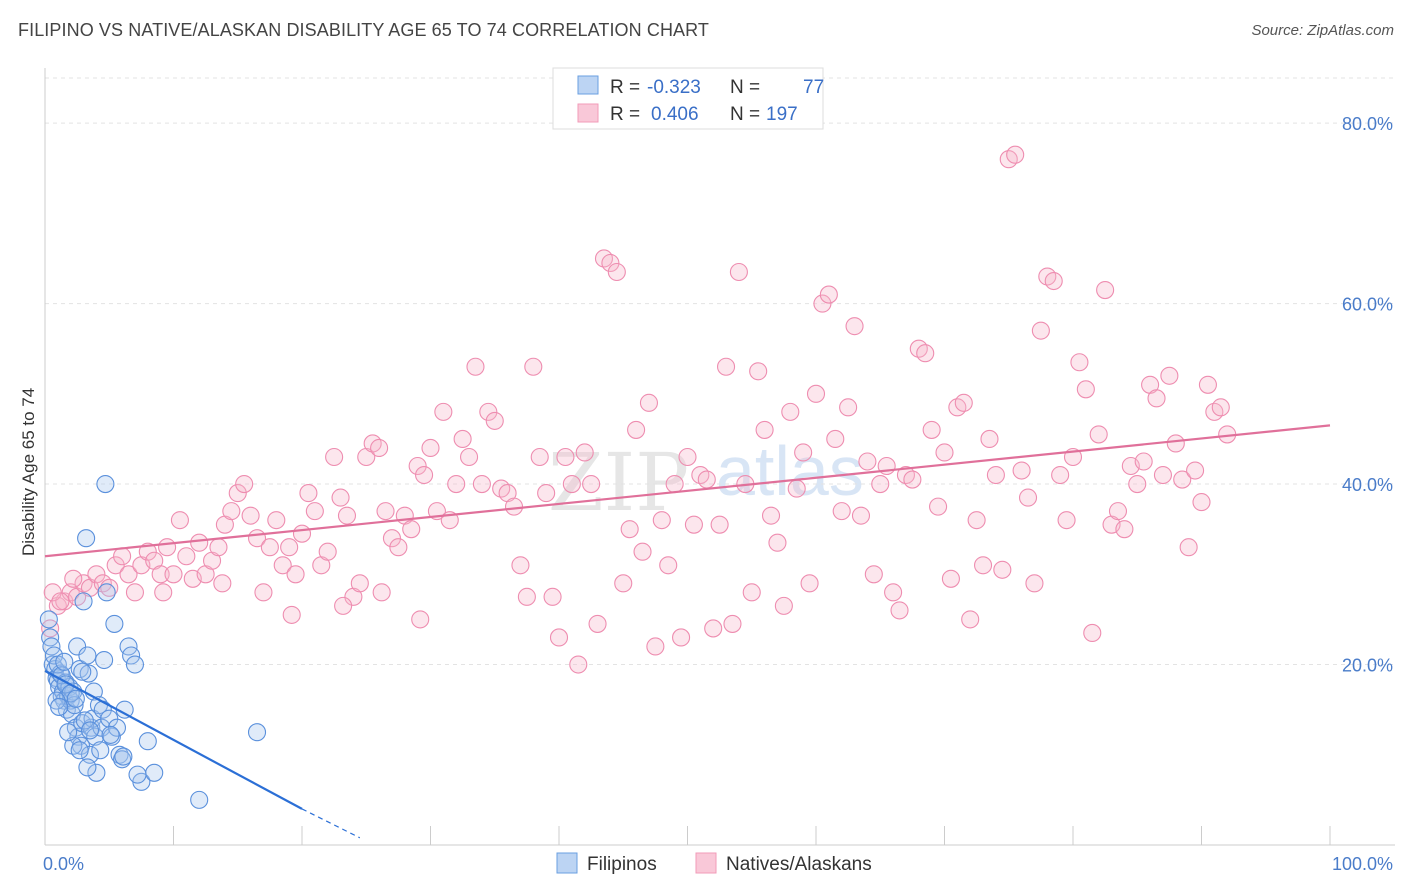 The width and height of the screenshot is (1406, 892). What do you see at coordinates (63, 864) in the screenshot?
I see `x-tick-label-0: 0.0%` at bounding box center [63, 864].